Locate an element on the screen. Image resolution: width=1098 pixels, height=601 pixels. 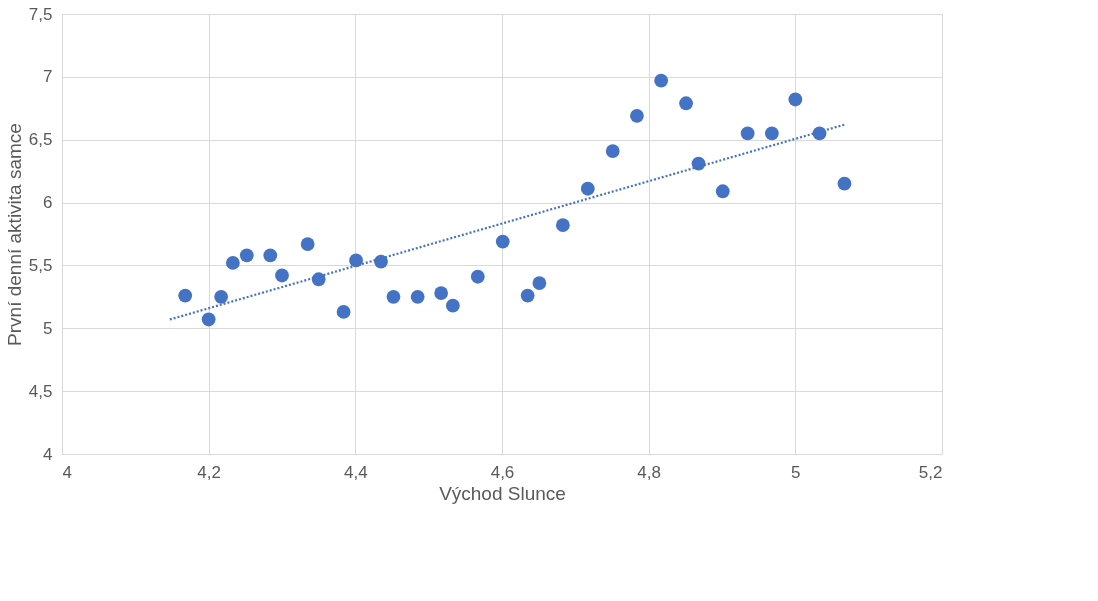
y-tick-label: 4 is located at coordinates (48, 454).